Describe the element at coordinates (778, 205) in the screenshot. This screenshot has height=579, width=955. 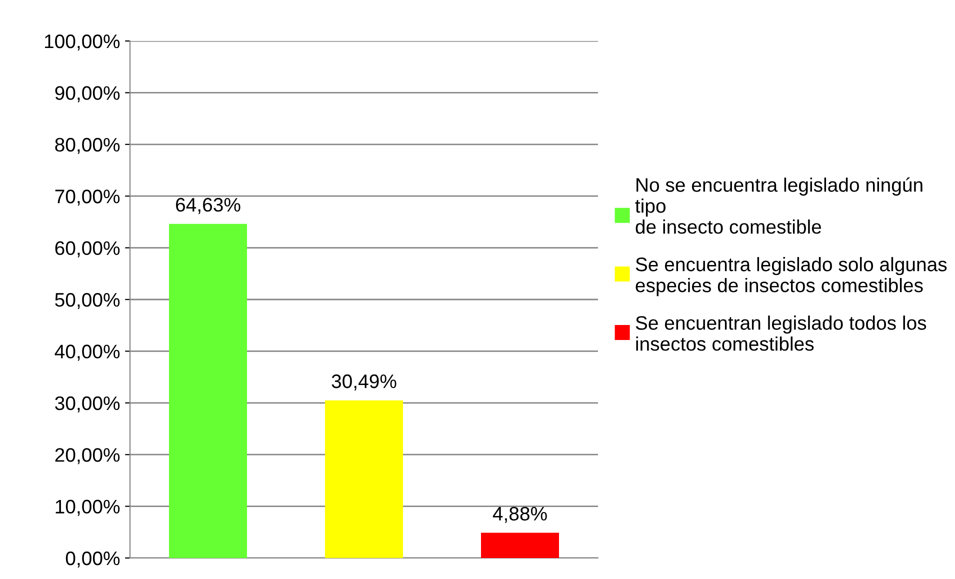
I see `legend-label: No se encuentra legislado ningún tipo de insecto comestible` at that location.